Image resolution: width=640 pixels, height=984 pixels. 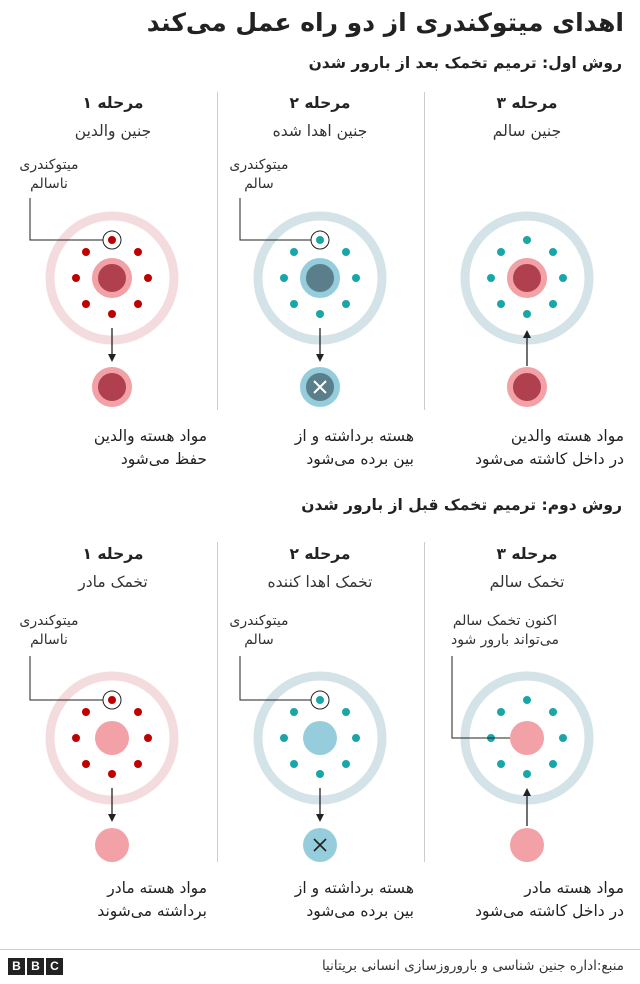 What do you see at coordinates (319, 448) in the screenshot?
I see `m1-stage-2-caption: هسته برداشته و از بین برده می‌شود` at bounding box center [319, 448].